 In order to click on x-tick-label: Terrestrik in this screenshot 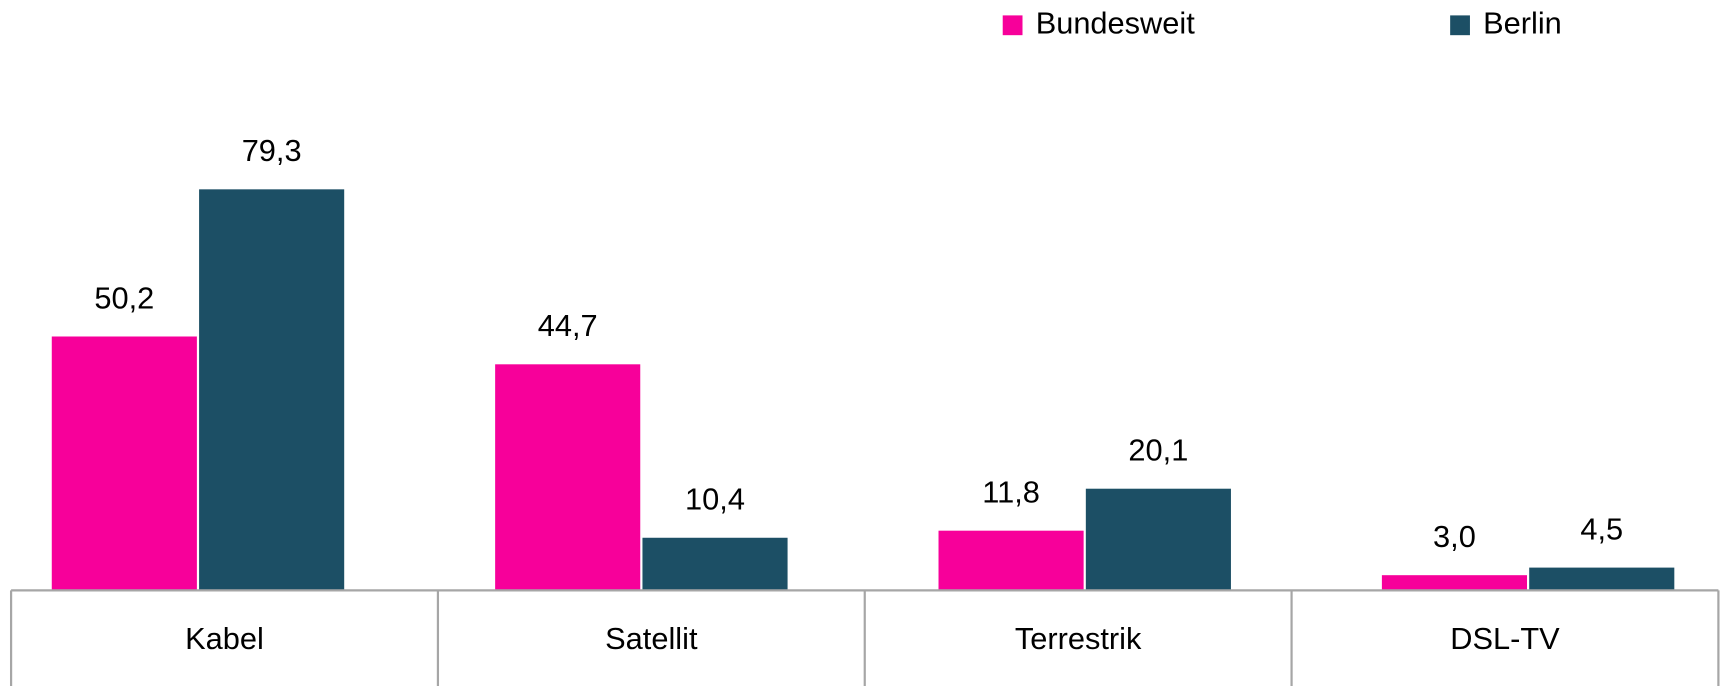, I will do `click(1078, 638)`.